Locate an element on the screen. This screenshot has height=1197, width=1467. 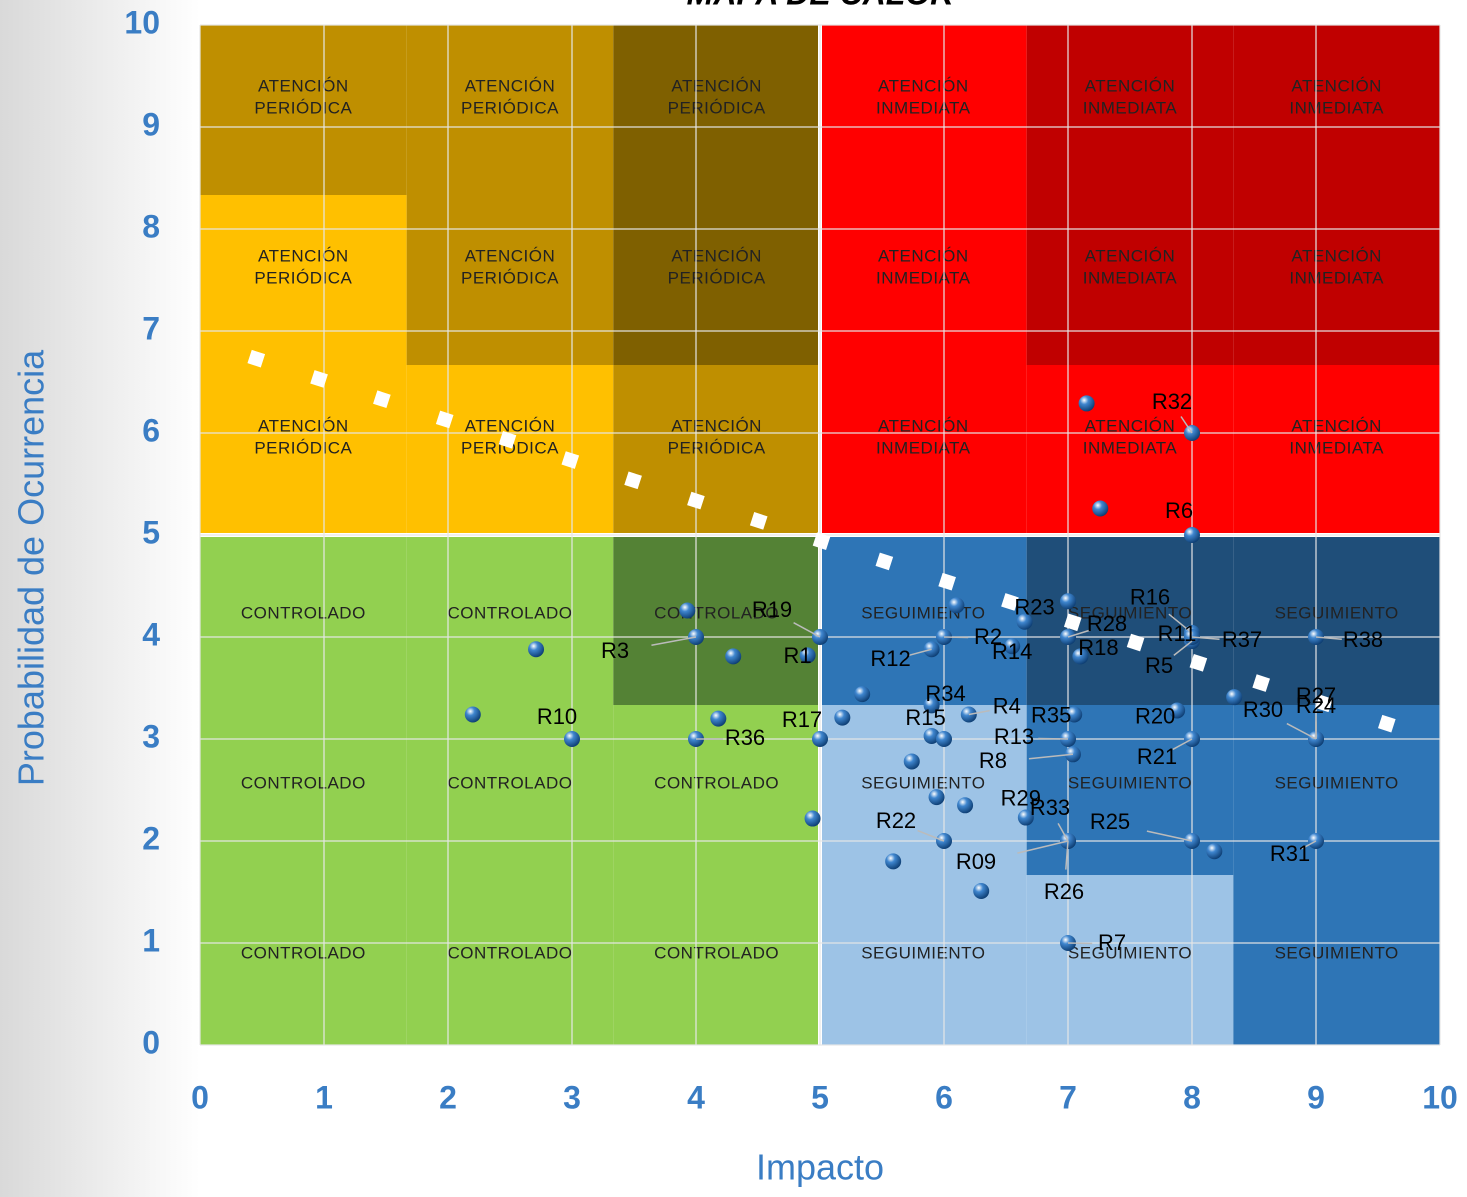
x-tick-label: 4 is located at coordinates (696, 1097).